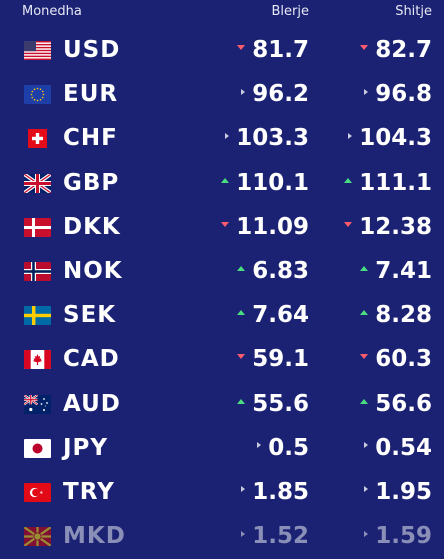 Image resolution: width=444 pixels, height=559 pixels. I want to click on buy-value: 110.1, so click(272, 182).